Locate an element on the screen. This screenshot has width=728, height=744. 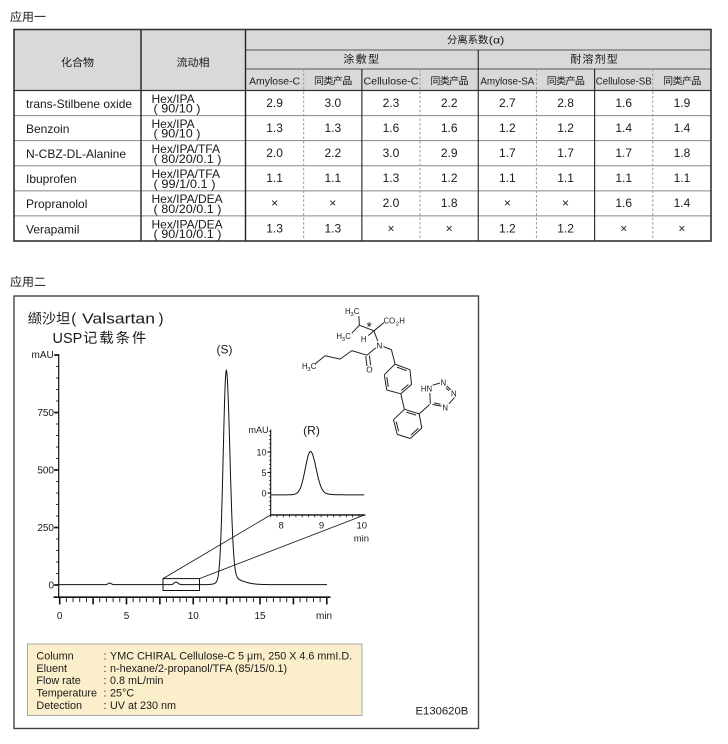
svg-text: USP is located at coordinates (68, 339).